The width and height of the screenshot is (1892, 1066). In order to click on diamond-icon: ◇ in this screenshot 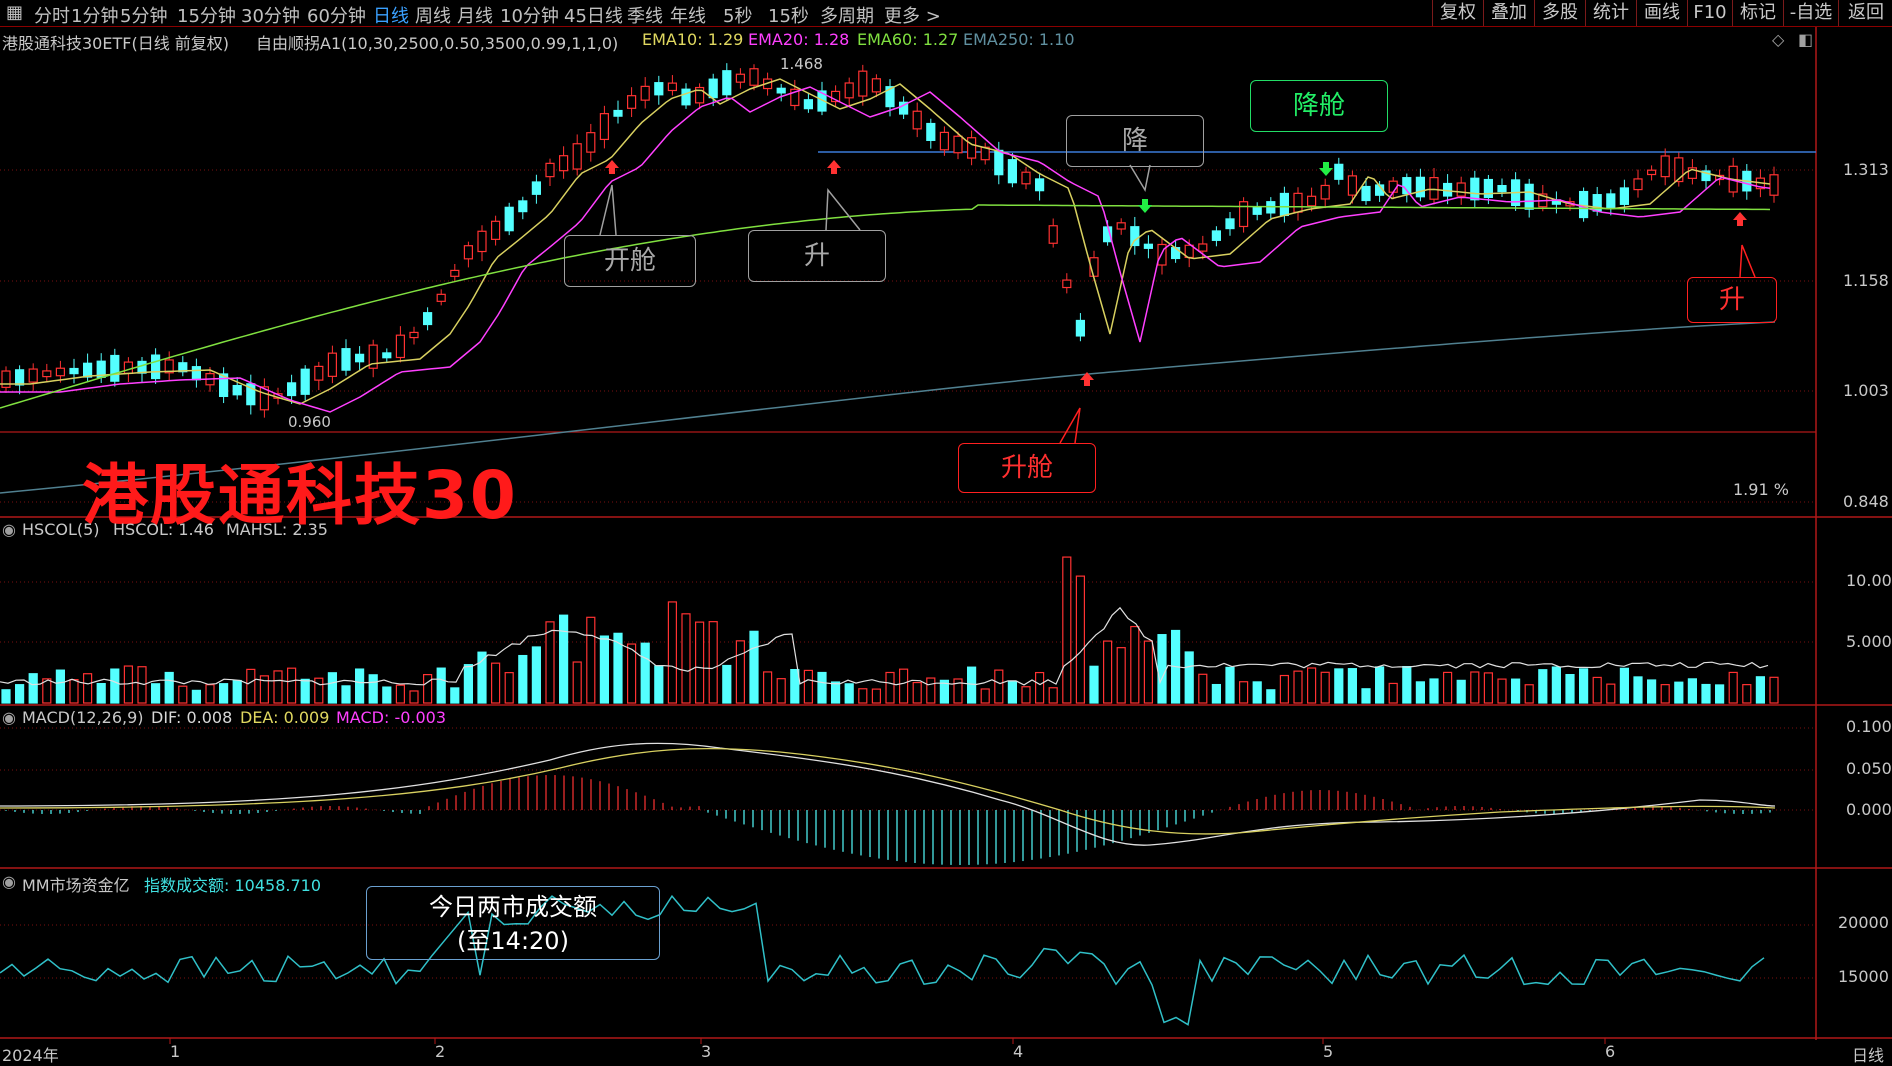, I will do `click(1778, 39)`.